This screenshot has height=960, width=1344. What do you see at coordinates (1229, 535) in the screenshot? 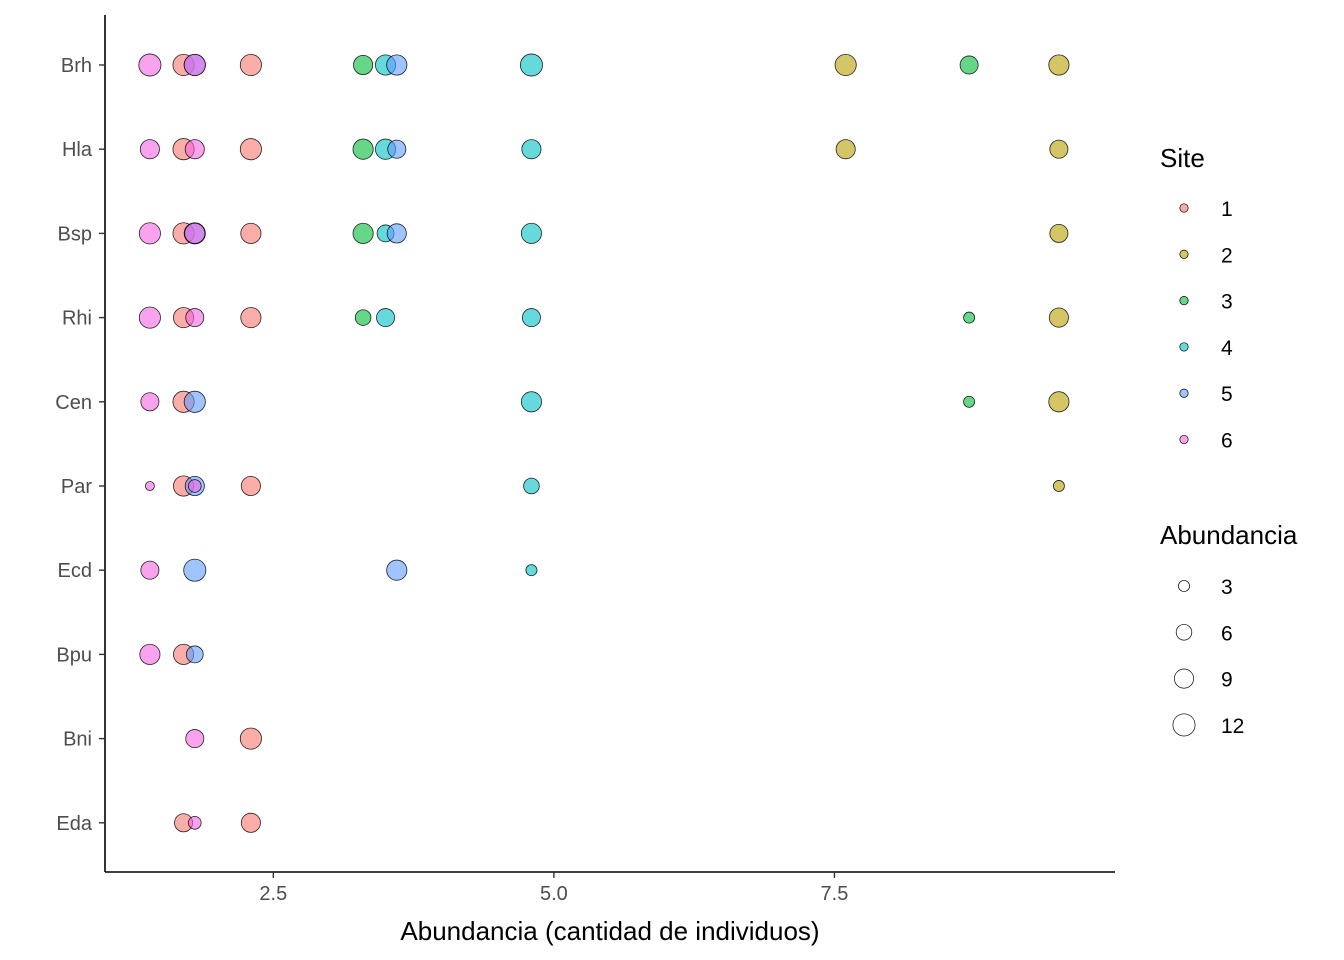
I see `legend-abundancia-title: Abundancia` at bounding box center [1229, 535].